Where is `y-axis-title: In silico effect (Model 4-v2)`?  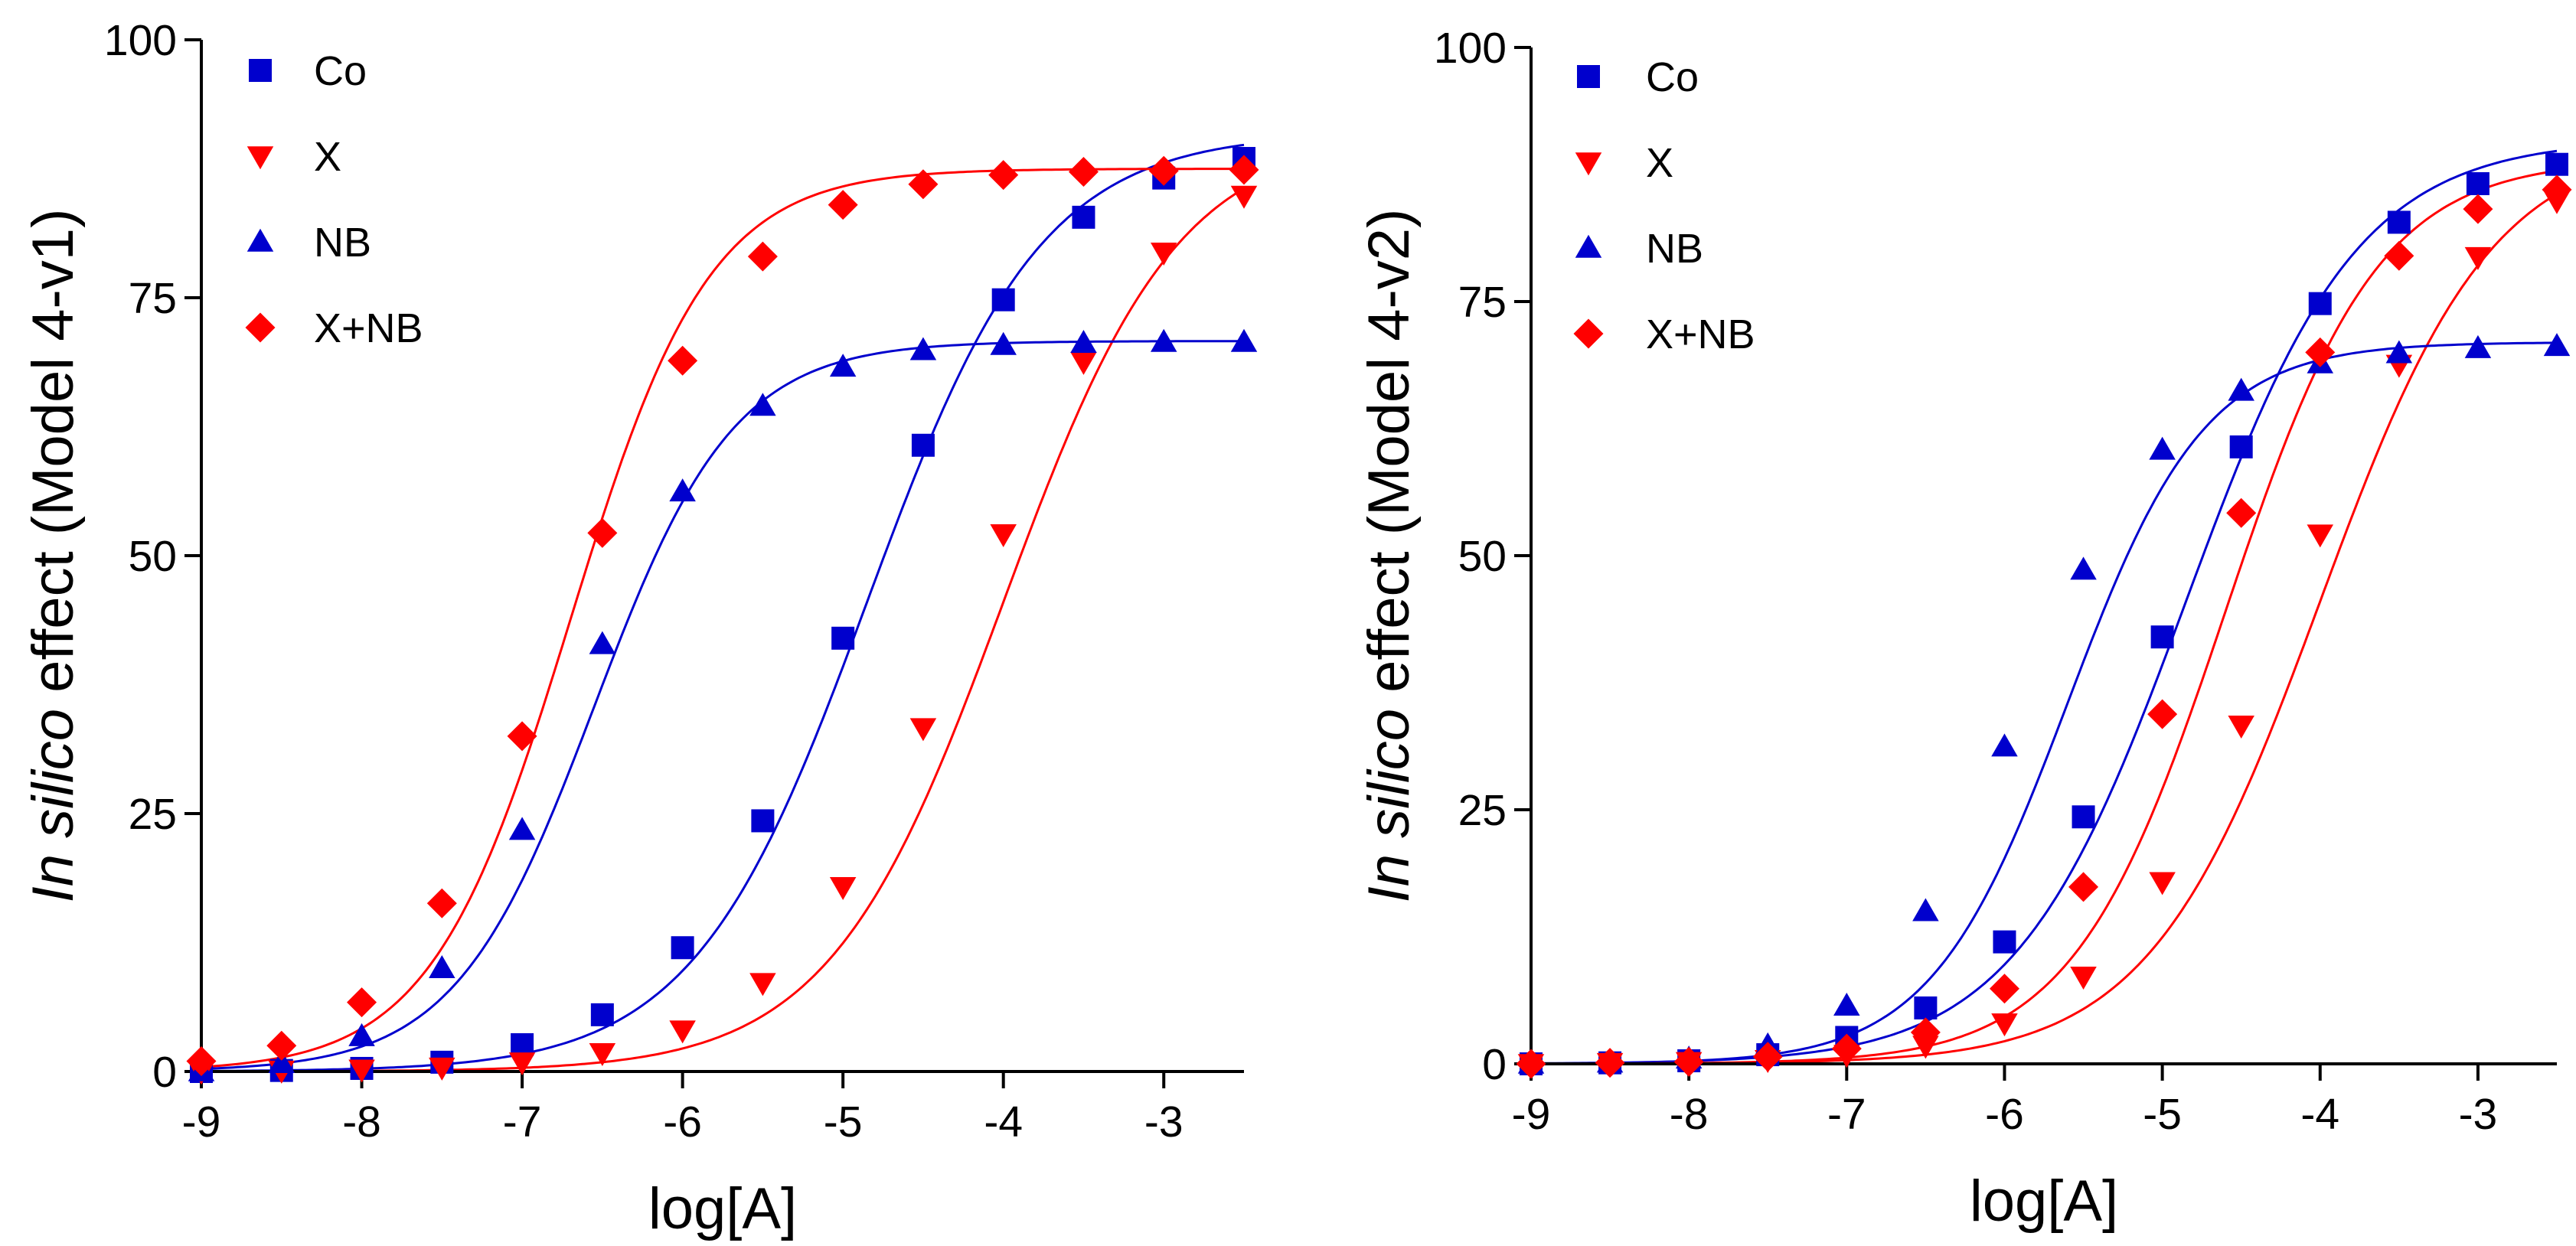
y-axis-title: In silico effect (Model 4-v2) is located at coordinates (1389, 556).